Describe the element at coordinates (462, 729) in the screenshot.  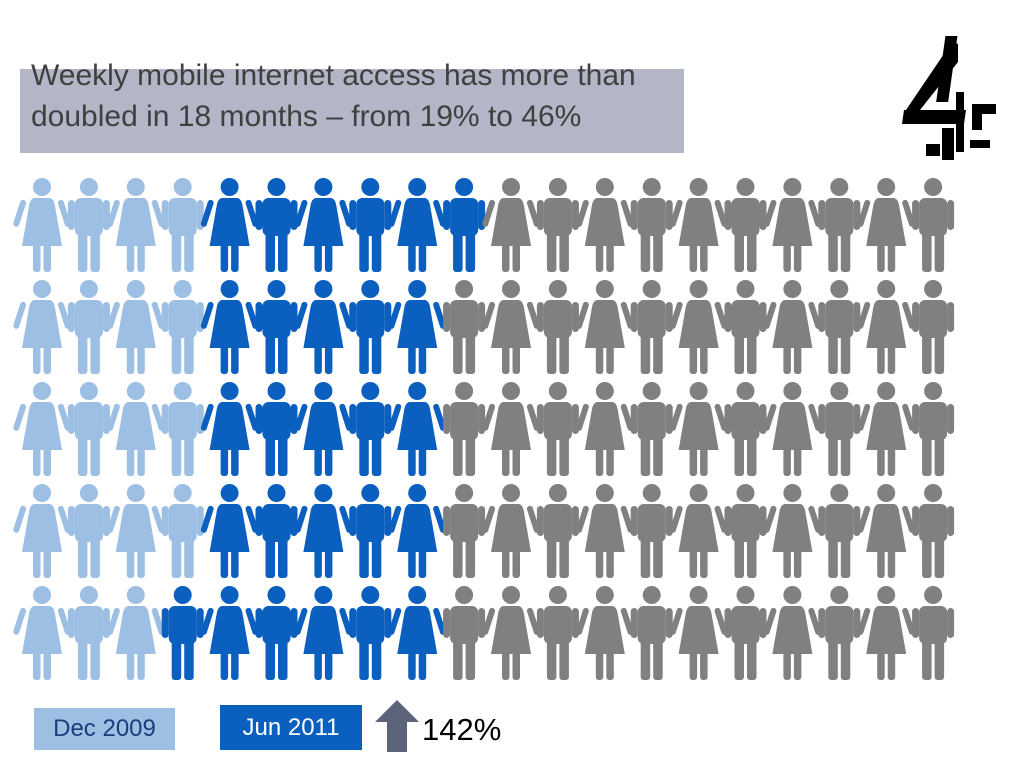
I see `change-percent: 142%` at that location.